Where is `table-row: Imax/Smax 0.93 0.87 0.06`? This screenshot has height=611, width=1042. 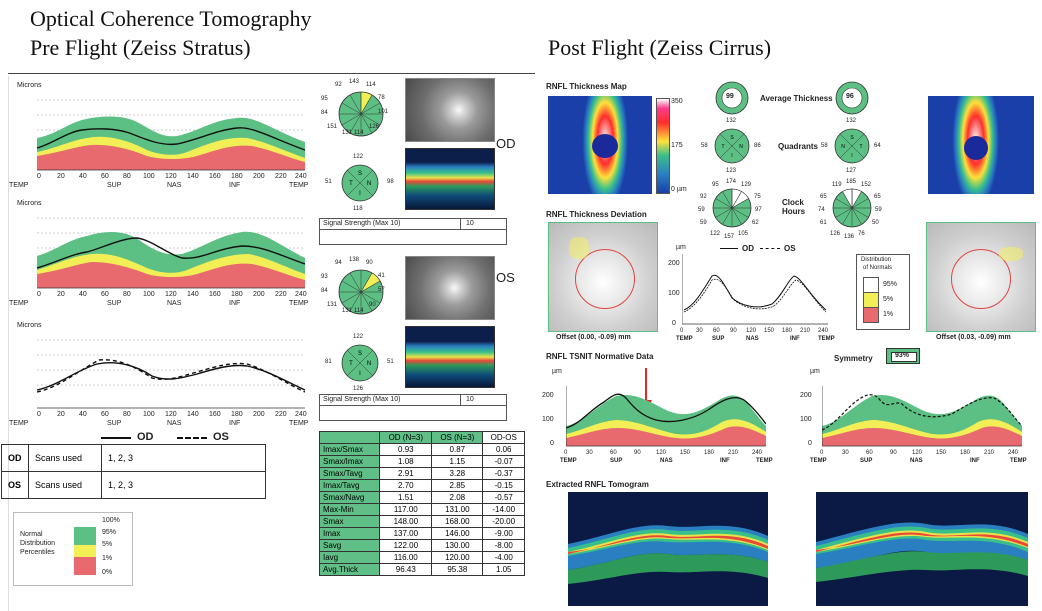 table-row: Imax/Smax 0.93 0.87 0.06 is located at coordinates (421, 449).